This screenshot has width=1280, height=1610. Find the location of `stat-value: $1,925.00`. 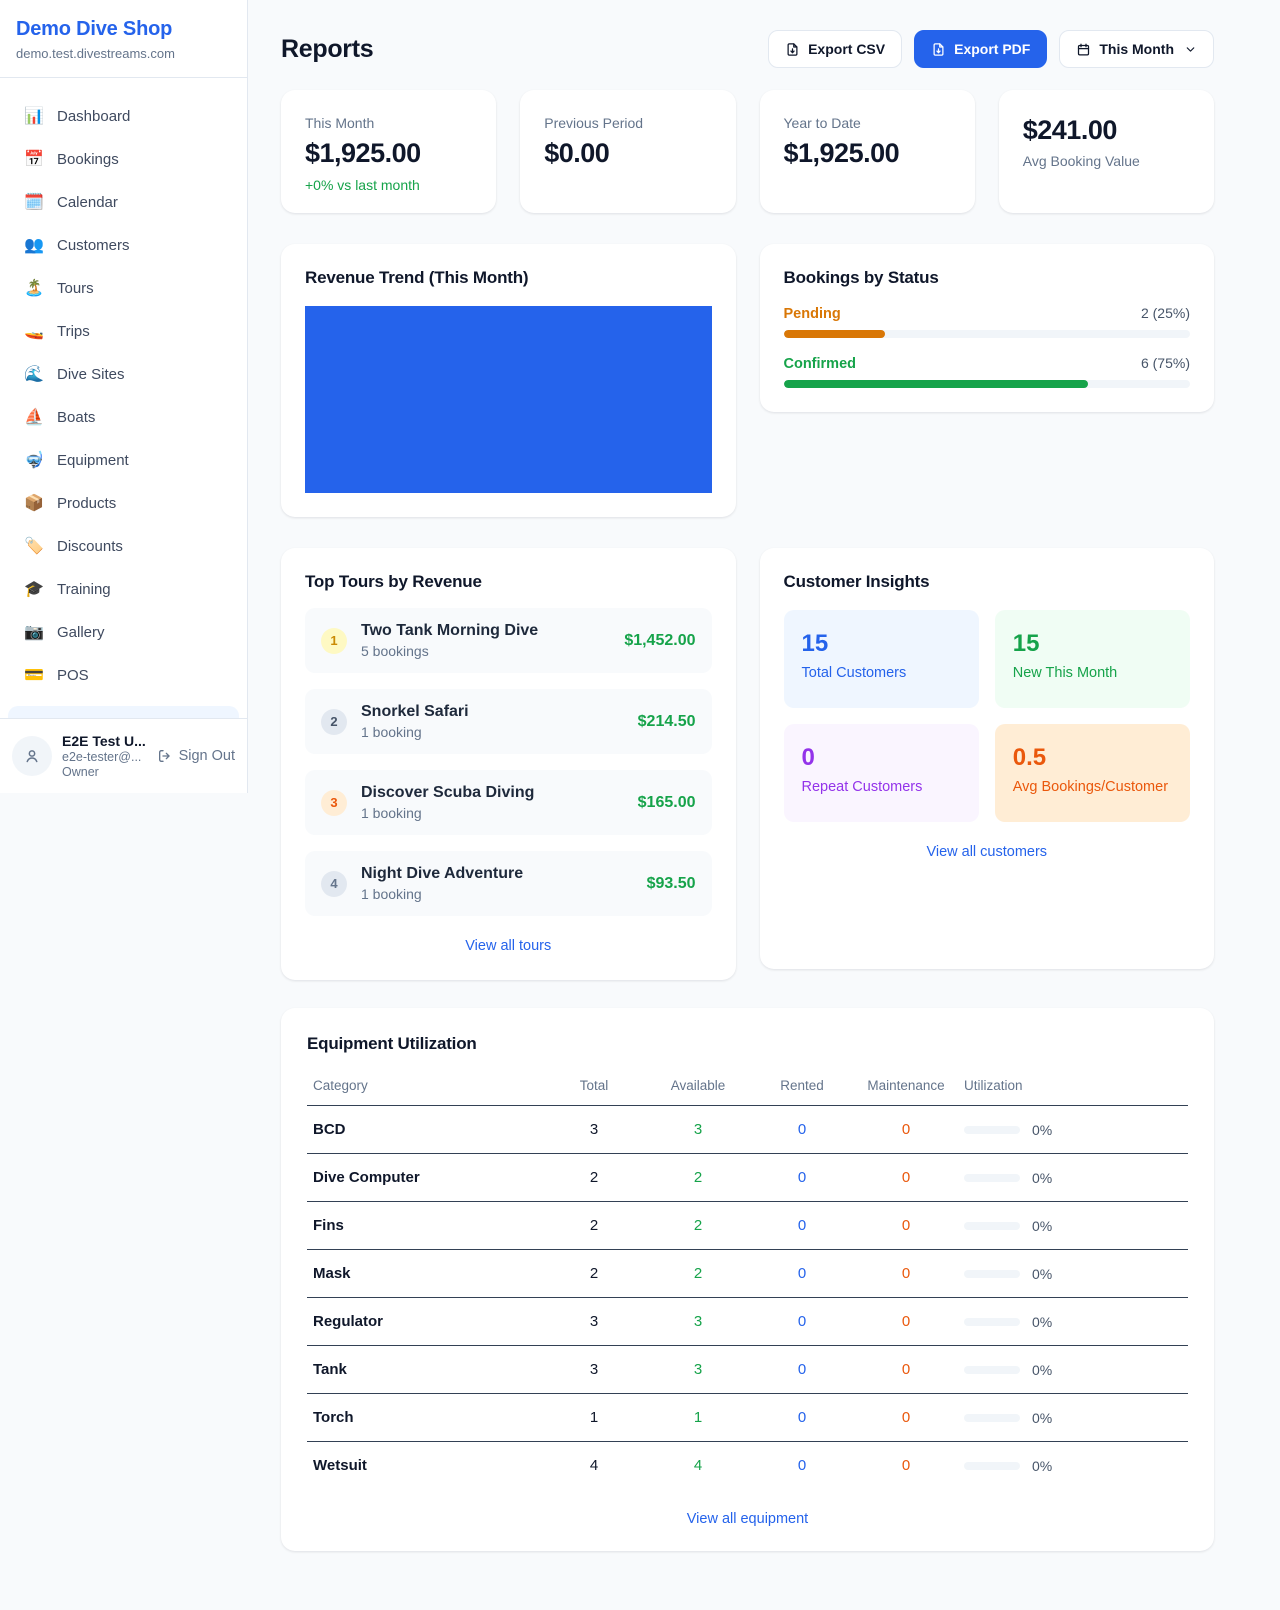

stat-value: $1,925.00 is located at coordinates (363, 153).